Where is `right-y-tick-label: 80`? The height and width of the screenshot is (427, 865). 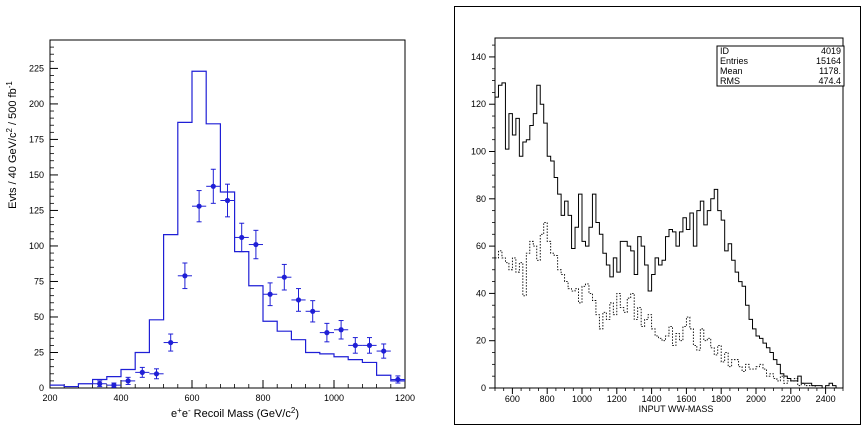
right-y-tick-label: 80 is located at coordinates (481, 199).